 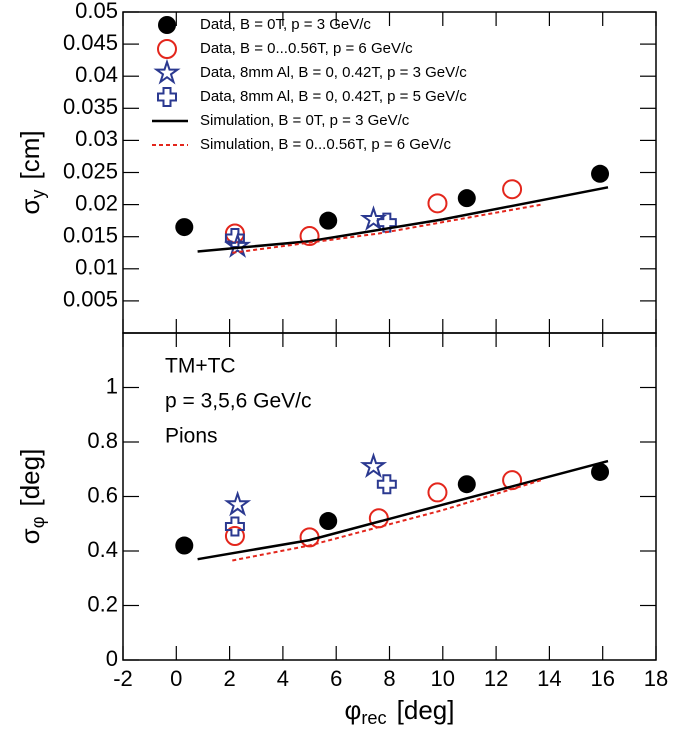 I want to click on y-axis-label: σy [cm], so click(x=31, y=172).